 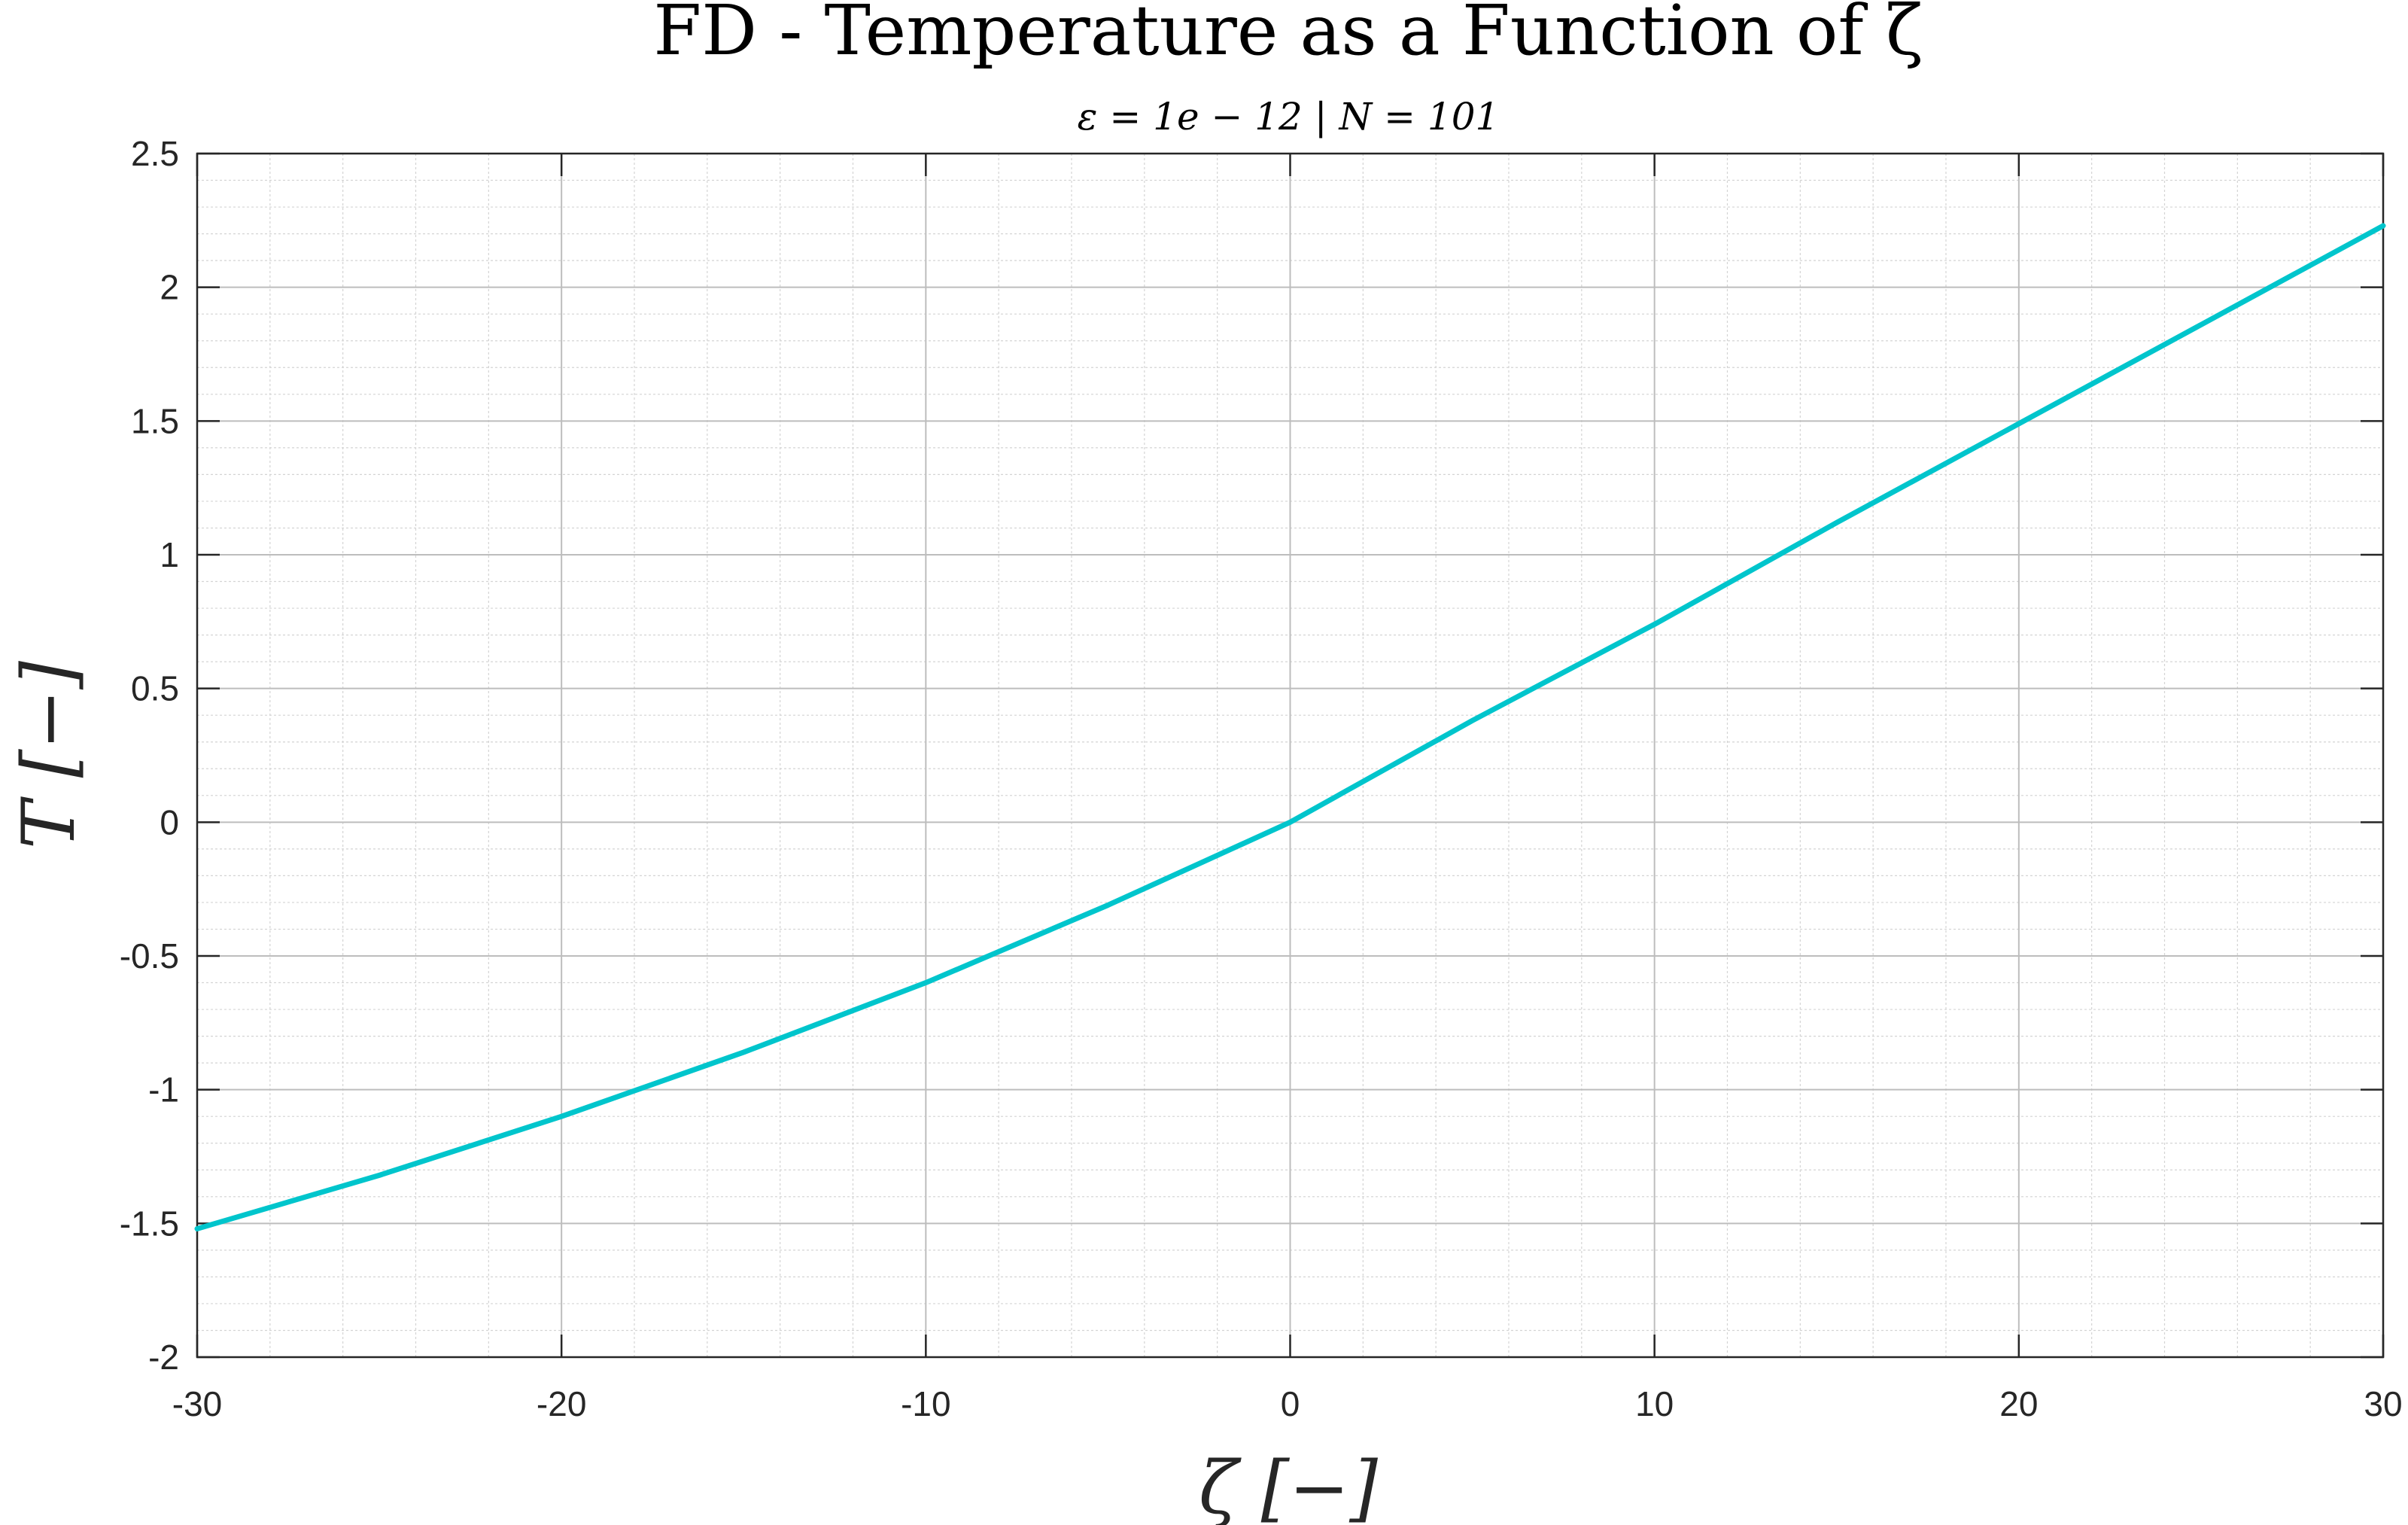 What do you see at coordinates (561, 1403) in the screenshot?
I see `x-tick-label: -20` at bounding box center [561, 1403].